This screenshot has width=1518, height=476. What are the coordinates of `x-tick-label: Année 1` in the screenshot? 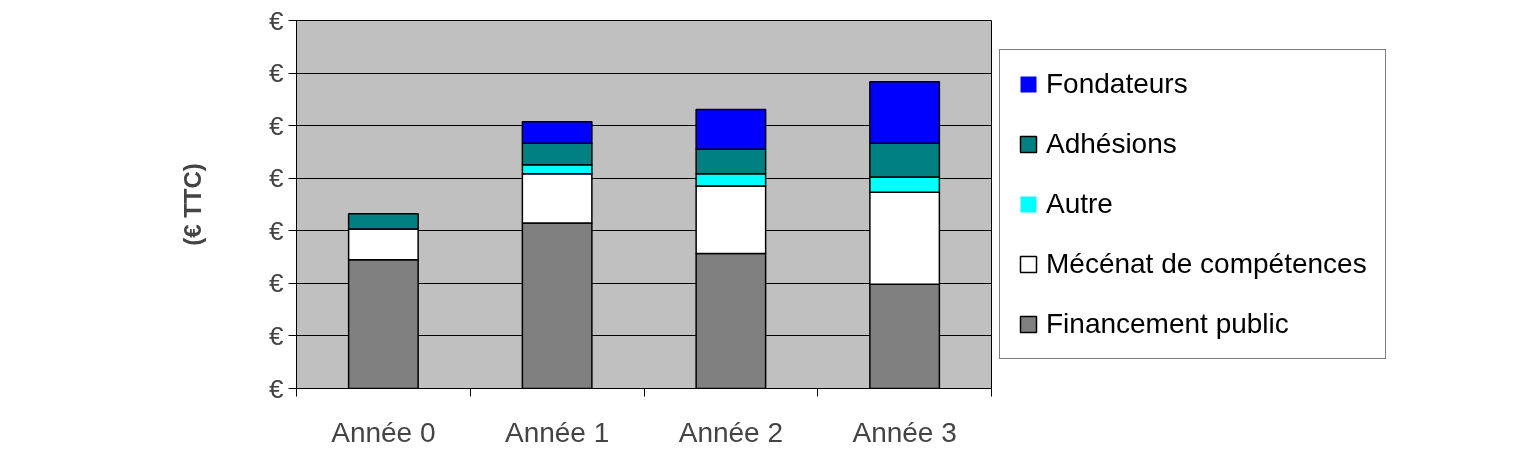 It's located at (557, 432).